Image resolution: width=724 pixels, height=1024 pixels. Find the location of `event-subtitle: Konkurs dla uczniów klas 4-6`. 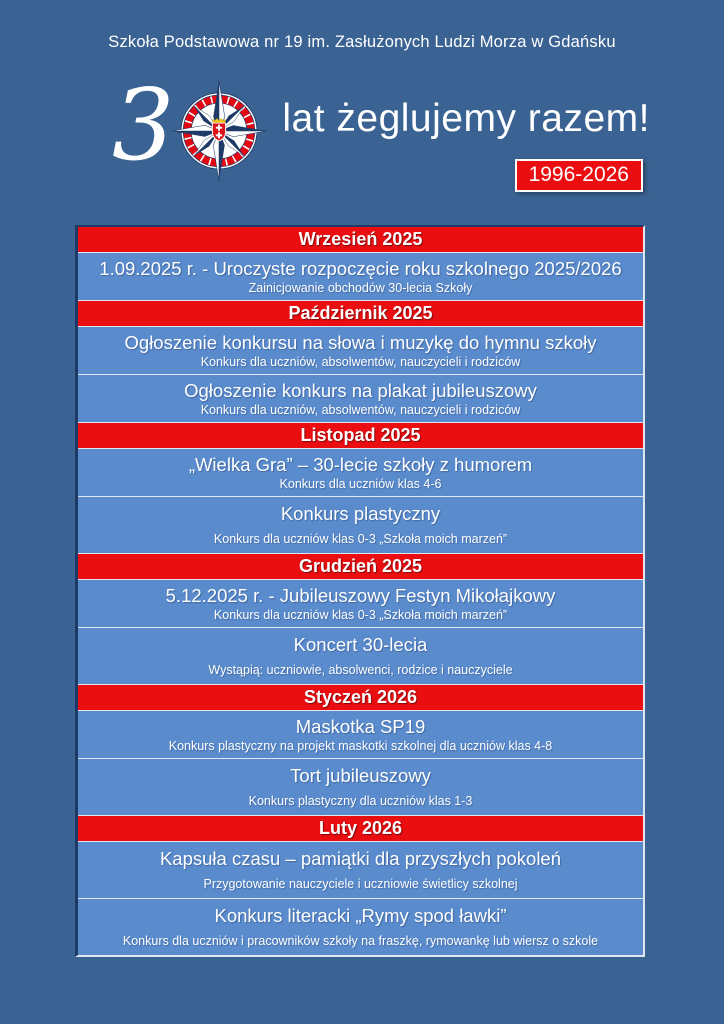

event-subtitle: Konkurs dla uczniów klas 4-6 is located at coordinates (360, 483).